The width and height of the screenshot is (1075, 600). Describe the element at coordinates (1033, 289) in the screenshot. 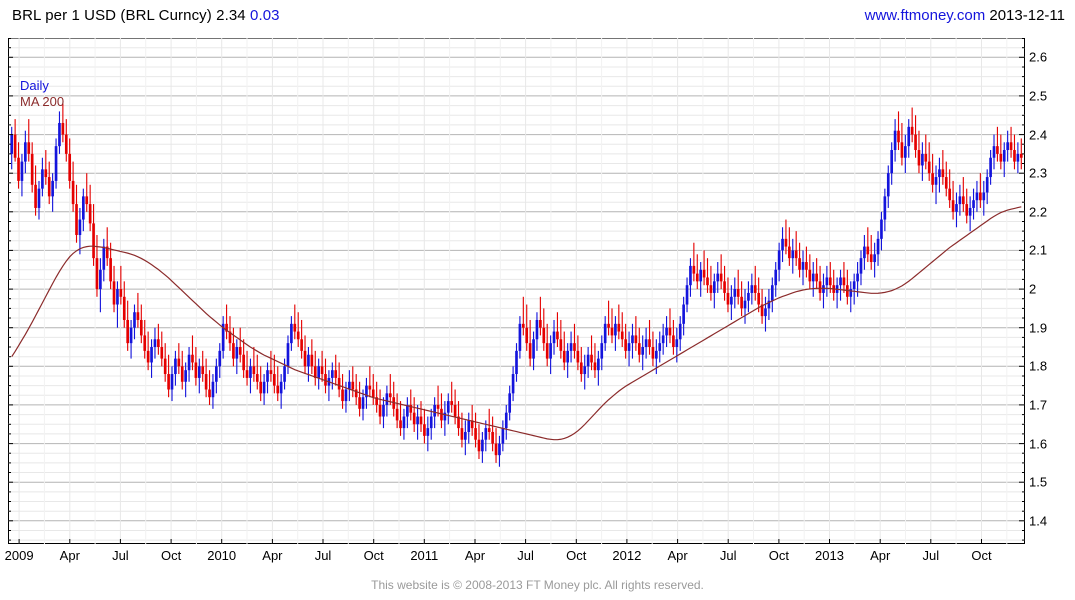

I see `y-axis-tick-label: 2` at that location.